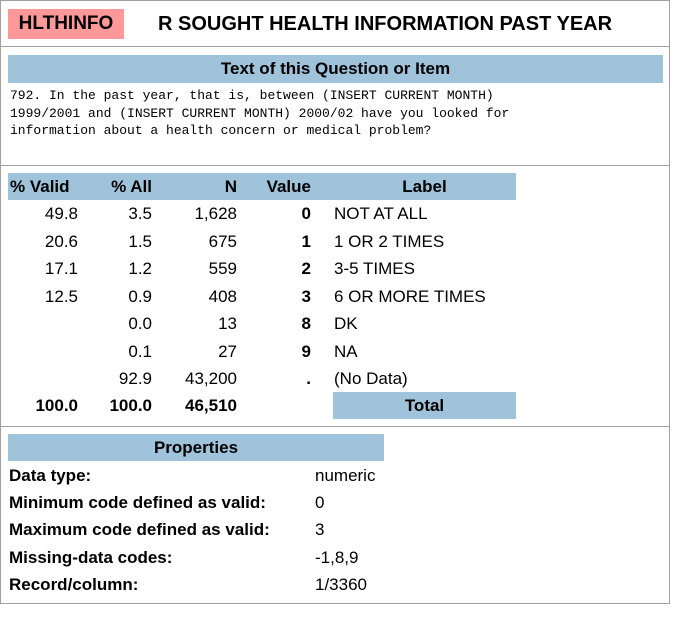  Describe the element at coordinates (306, 213) in the screenshot. I see `cell-value: 0` at that location.